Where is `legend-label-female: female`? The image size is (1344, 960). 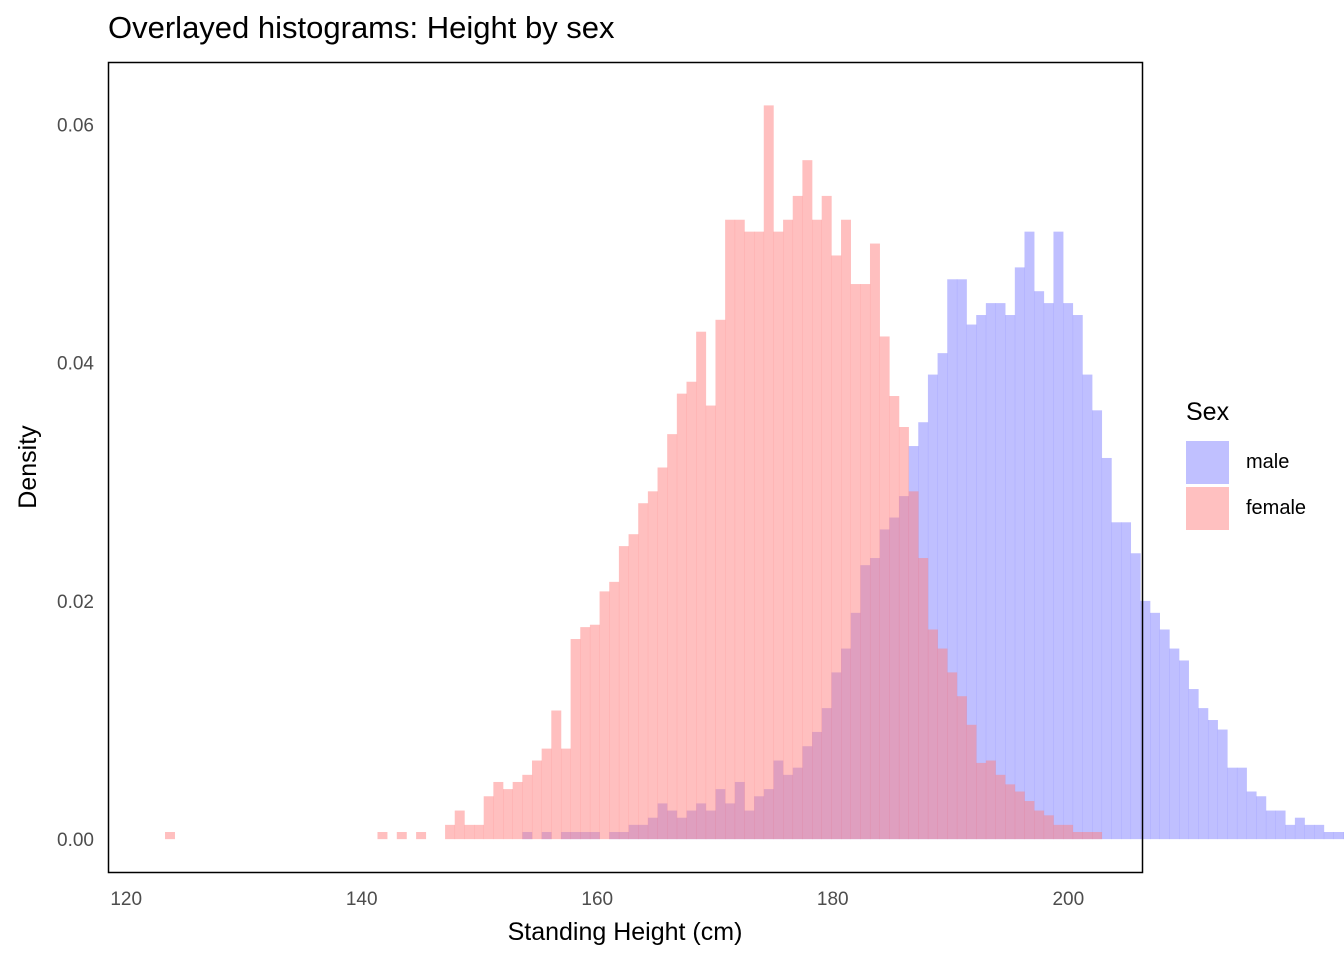 legend-label-female: female is located at coordinates (1276, 507).